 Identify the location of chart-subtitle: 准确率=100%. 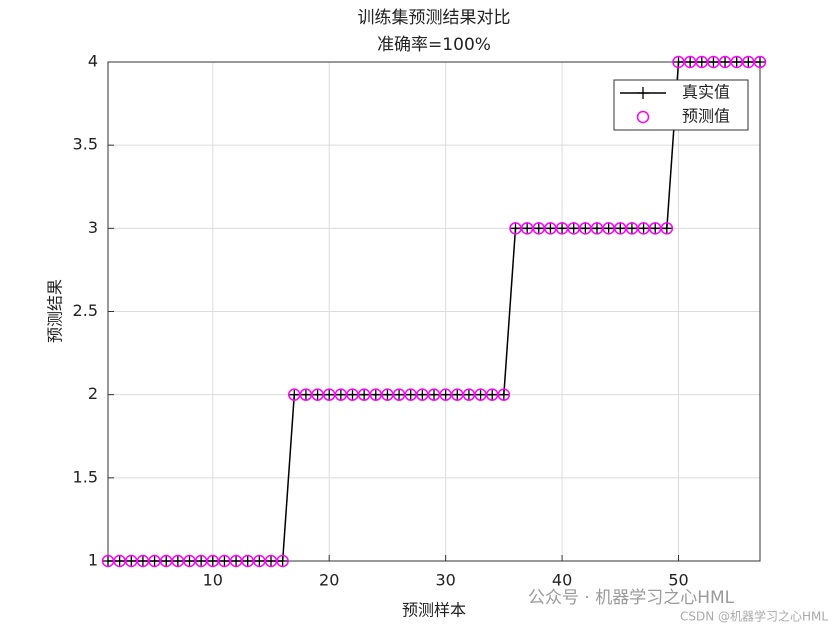
(434, 45).